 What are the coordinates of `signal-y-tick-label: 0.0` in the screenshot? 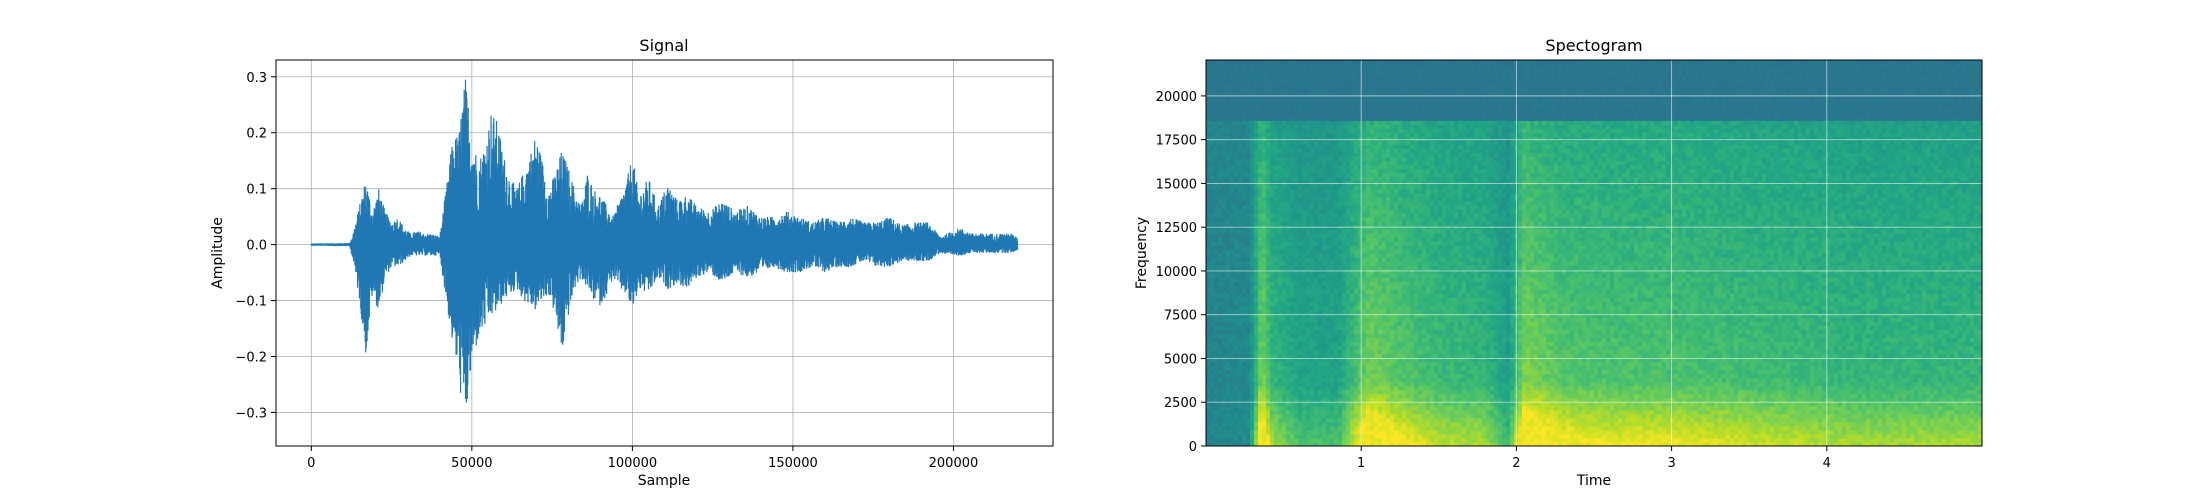 It's located at (256, 246).